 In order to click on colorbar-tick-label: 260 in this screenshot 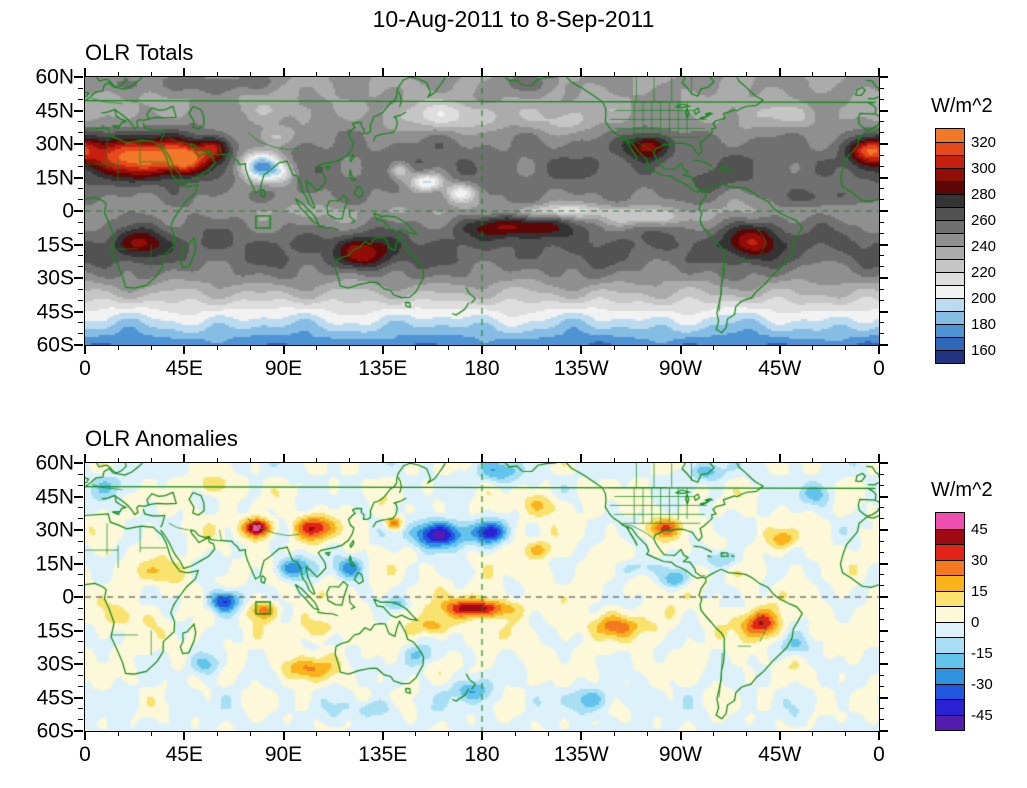, I will do `click(984, 220)`.